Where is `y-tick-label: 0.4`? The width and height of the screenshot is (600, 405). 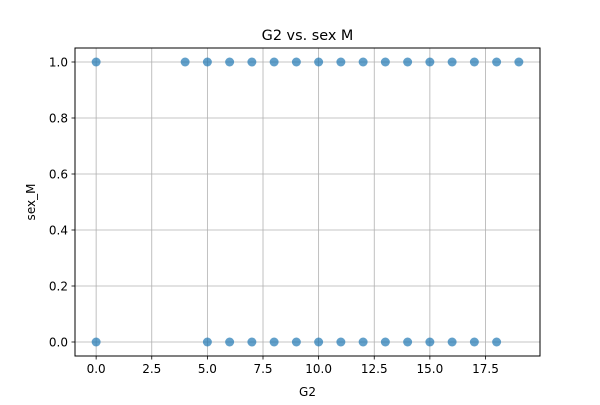
y-tick-label: 0.4 is located at coordinates (58, 230).